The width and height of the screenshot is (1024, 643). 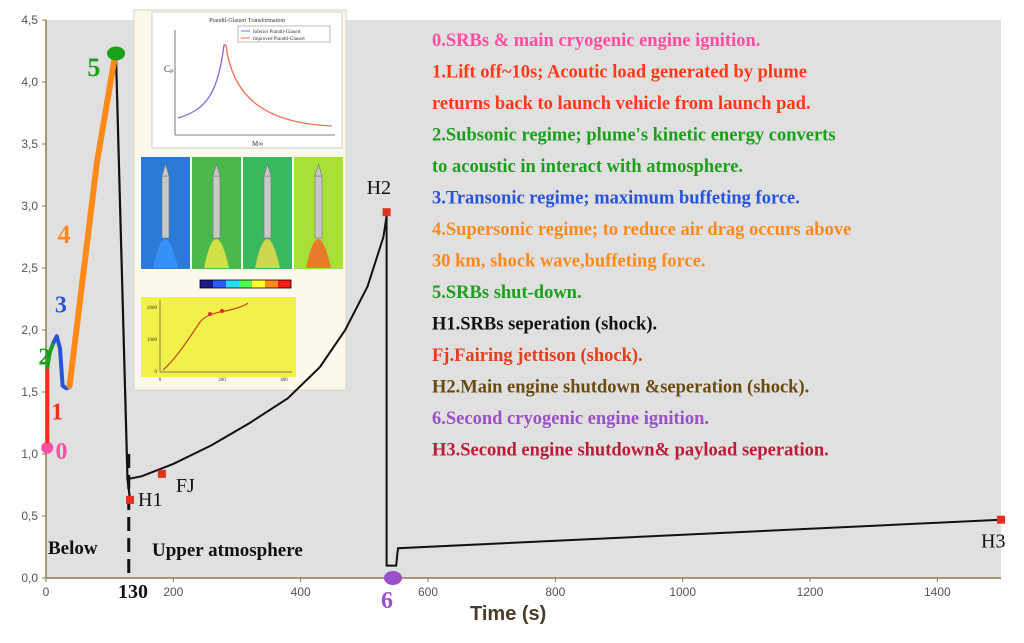 What do you see at coordinates (116, 53) in the screenshot?
I see `phase-5-point` at bounding box center [116, 53].